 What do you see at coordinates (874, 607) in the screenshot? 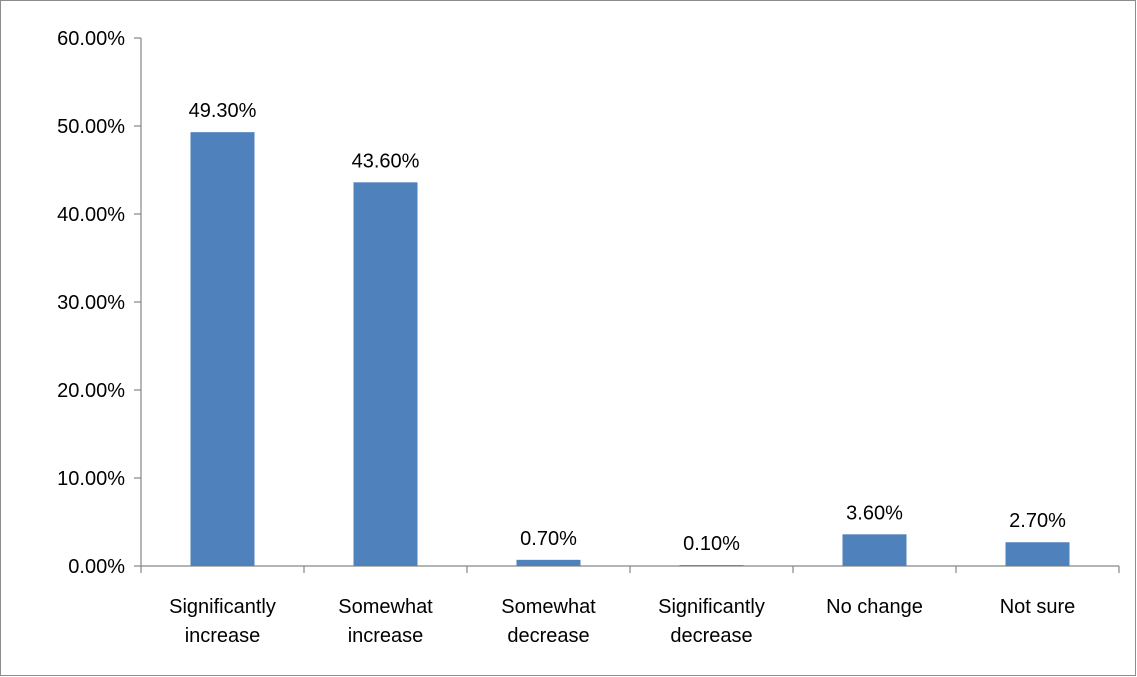
I see `category-label: No change` at bounding box center [874, 607].